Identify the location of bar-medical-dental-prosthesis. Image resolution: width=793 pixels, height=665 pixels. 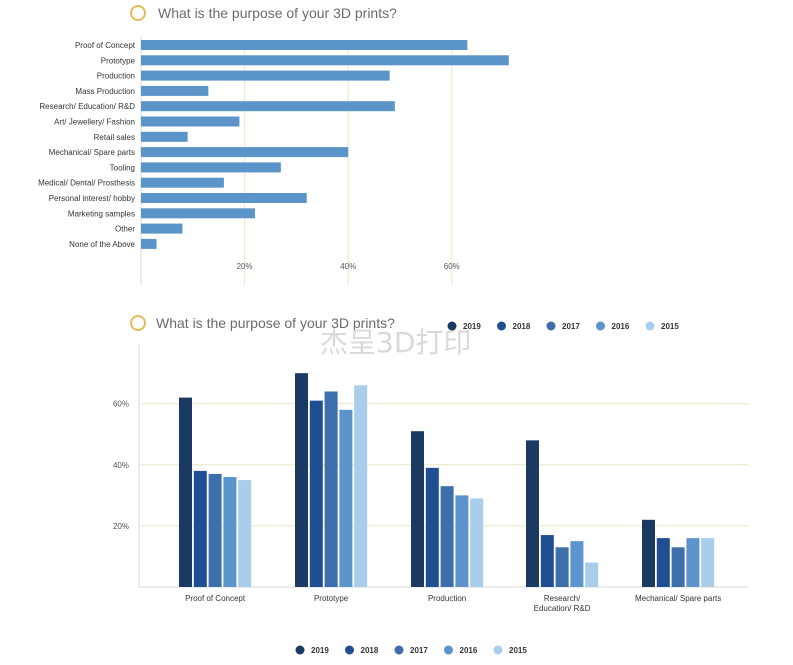
(182, 182).